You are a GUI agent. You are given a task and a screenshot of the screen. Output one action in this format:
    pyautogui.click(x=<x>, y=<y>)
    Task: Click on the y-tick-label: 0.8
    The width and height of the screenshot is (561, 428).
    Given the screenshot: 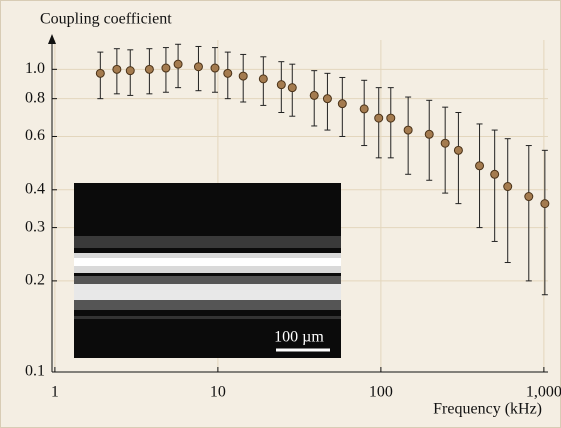 What is the action you would take?
    pyautogui.click(x=35, y=97)
    